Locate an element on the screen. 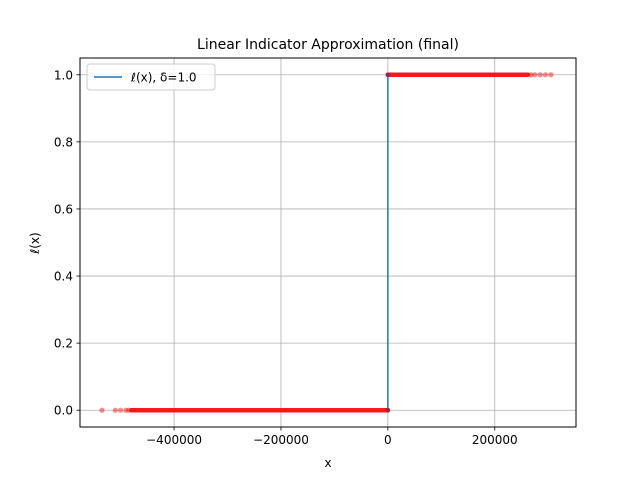 The height and width of the screenshot is (485, 640). legend-label: ℓ(x), δ=1.0 is located at coordinates (163, 78).